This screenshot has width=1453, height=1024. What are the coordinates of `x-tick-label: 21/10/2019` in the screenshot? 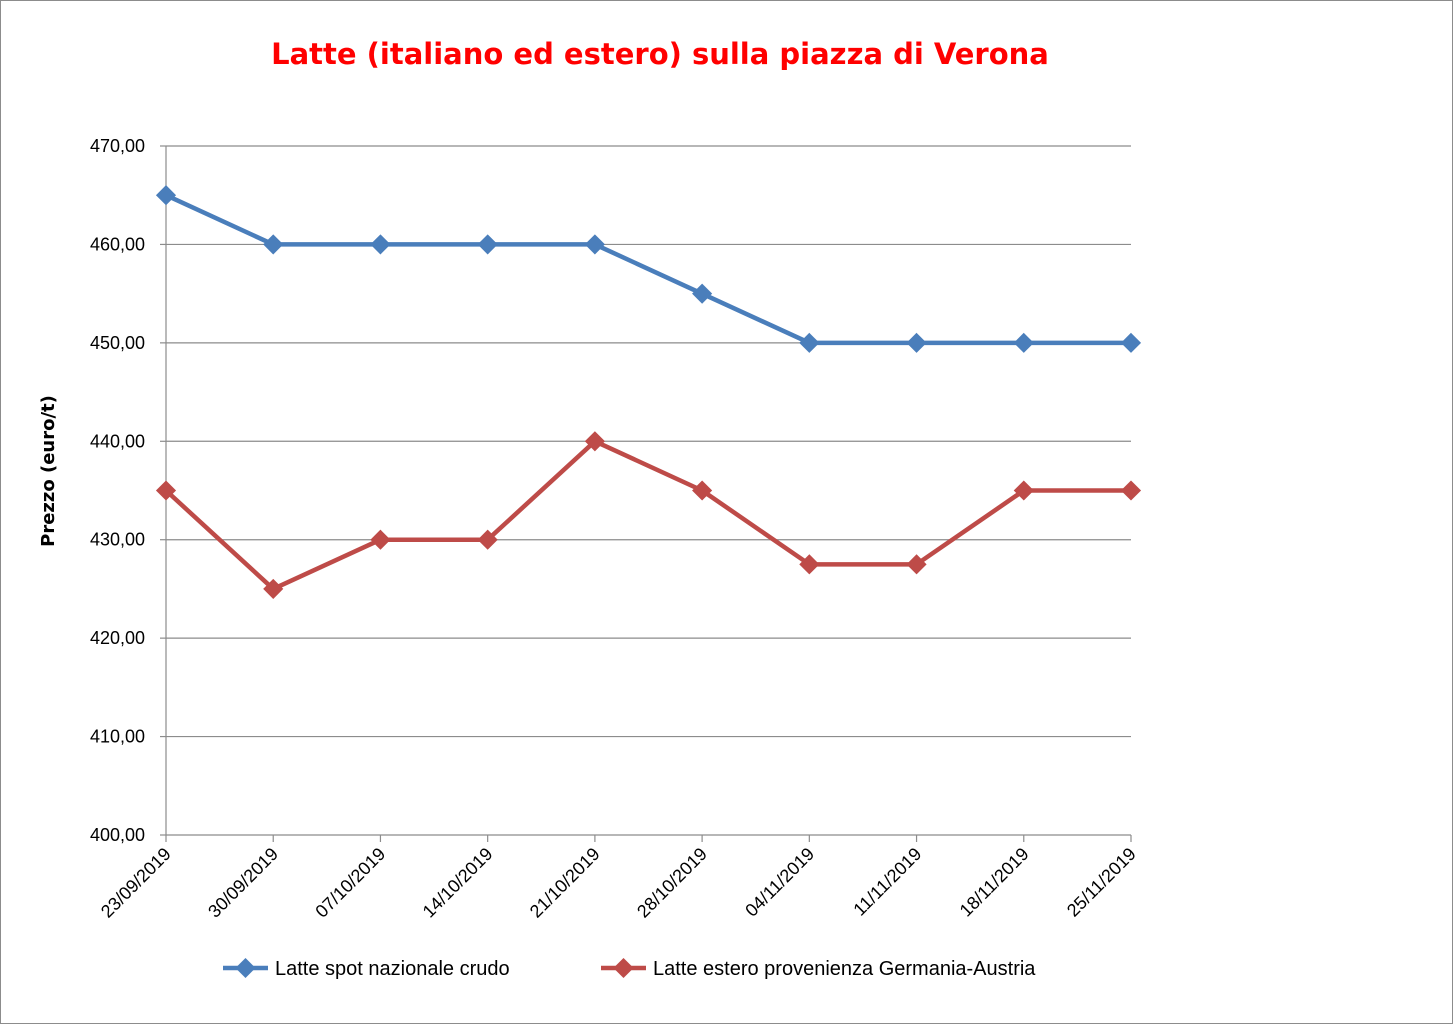 It's located at (565, 883).